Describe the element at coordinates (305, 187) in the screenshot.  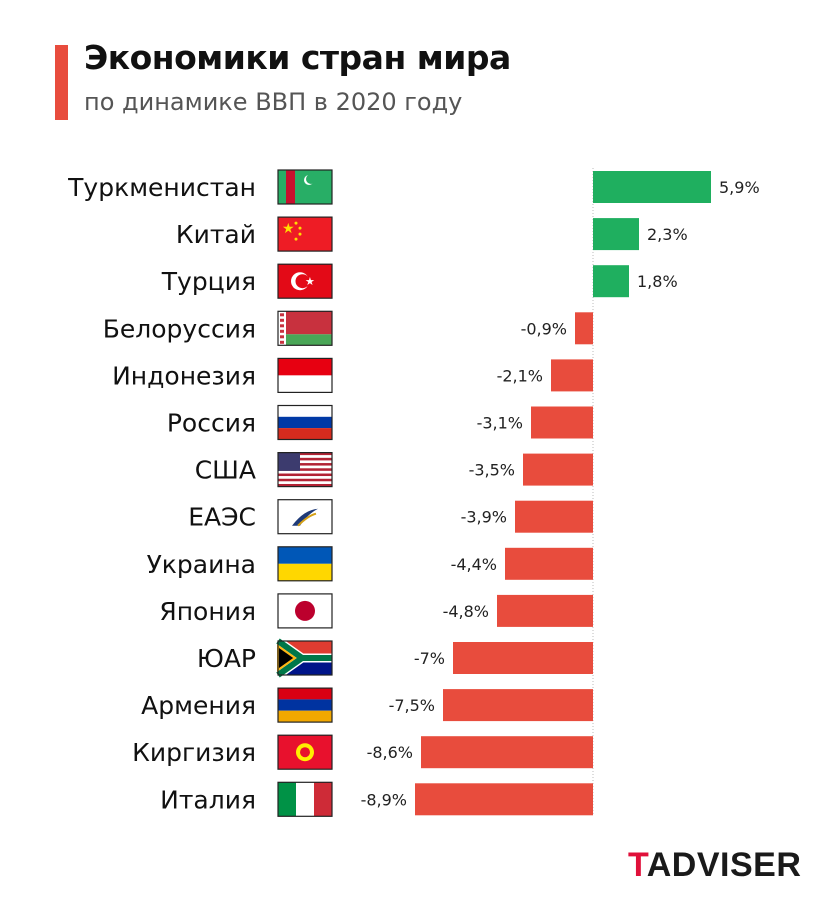
I see `turkmenistan-flag-icon` at that location.